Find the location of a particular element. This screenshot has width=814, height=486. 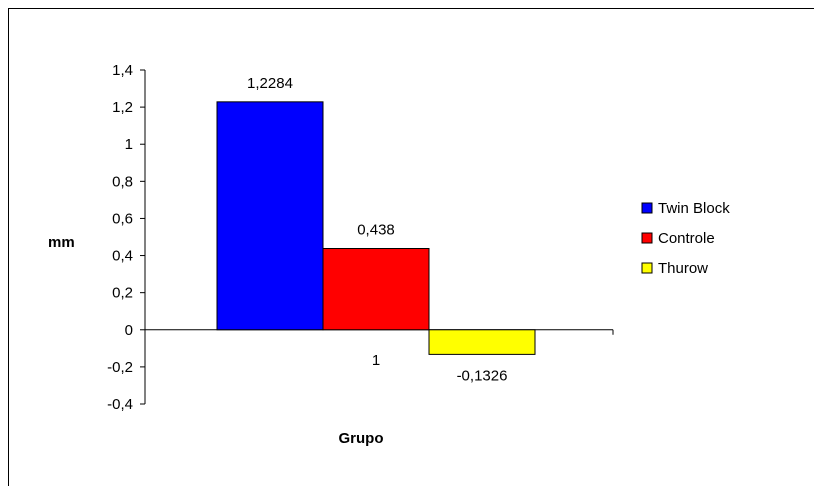

y-tick-label: 0 is located at coordinates (129, 330).